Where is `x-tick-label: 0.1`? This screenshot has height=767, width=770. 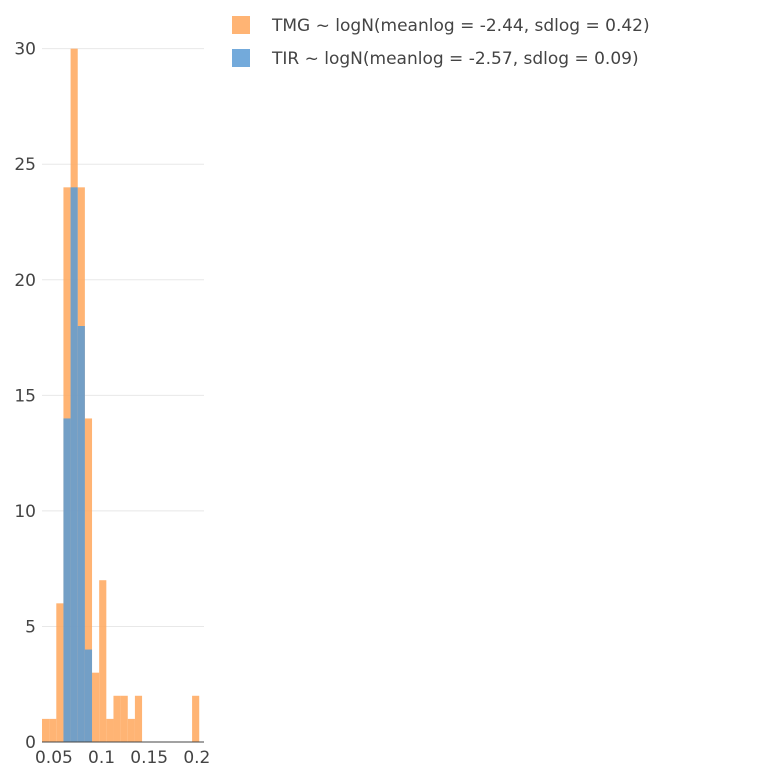
x-tick-label: 0.1 is located at coordinates (101, 757).